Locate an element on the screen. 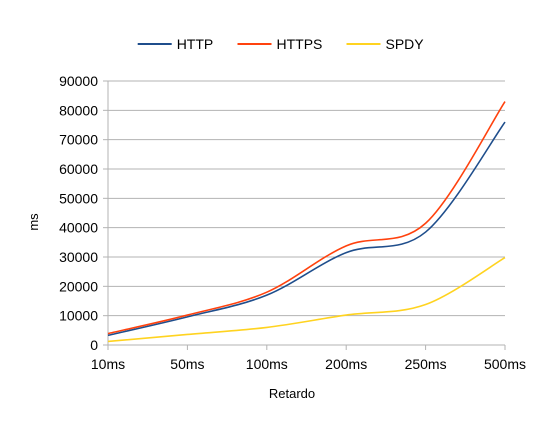 The height and width of the screenshot is (423, 550). y-axis-title: ms is located at coordinates (33, 222).